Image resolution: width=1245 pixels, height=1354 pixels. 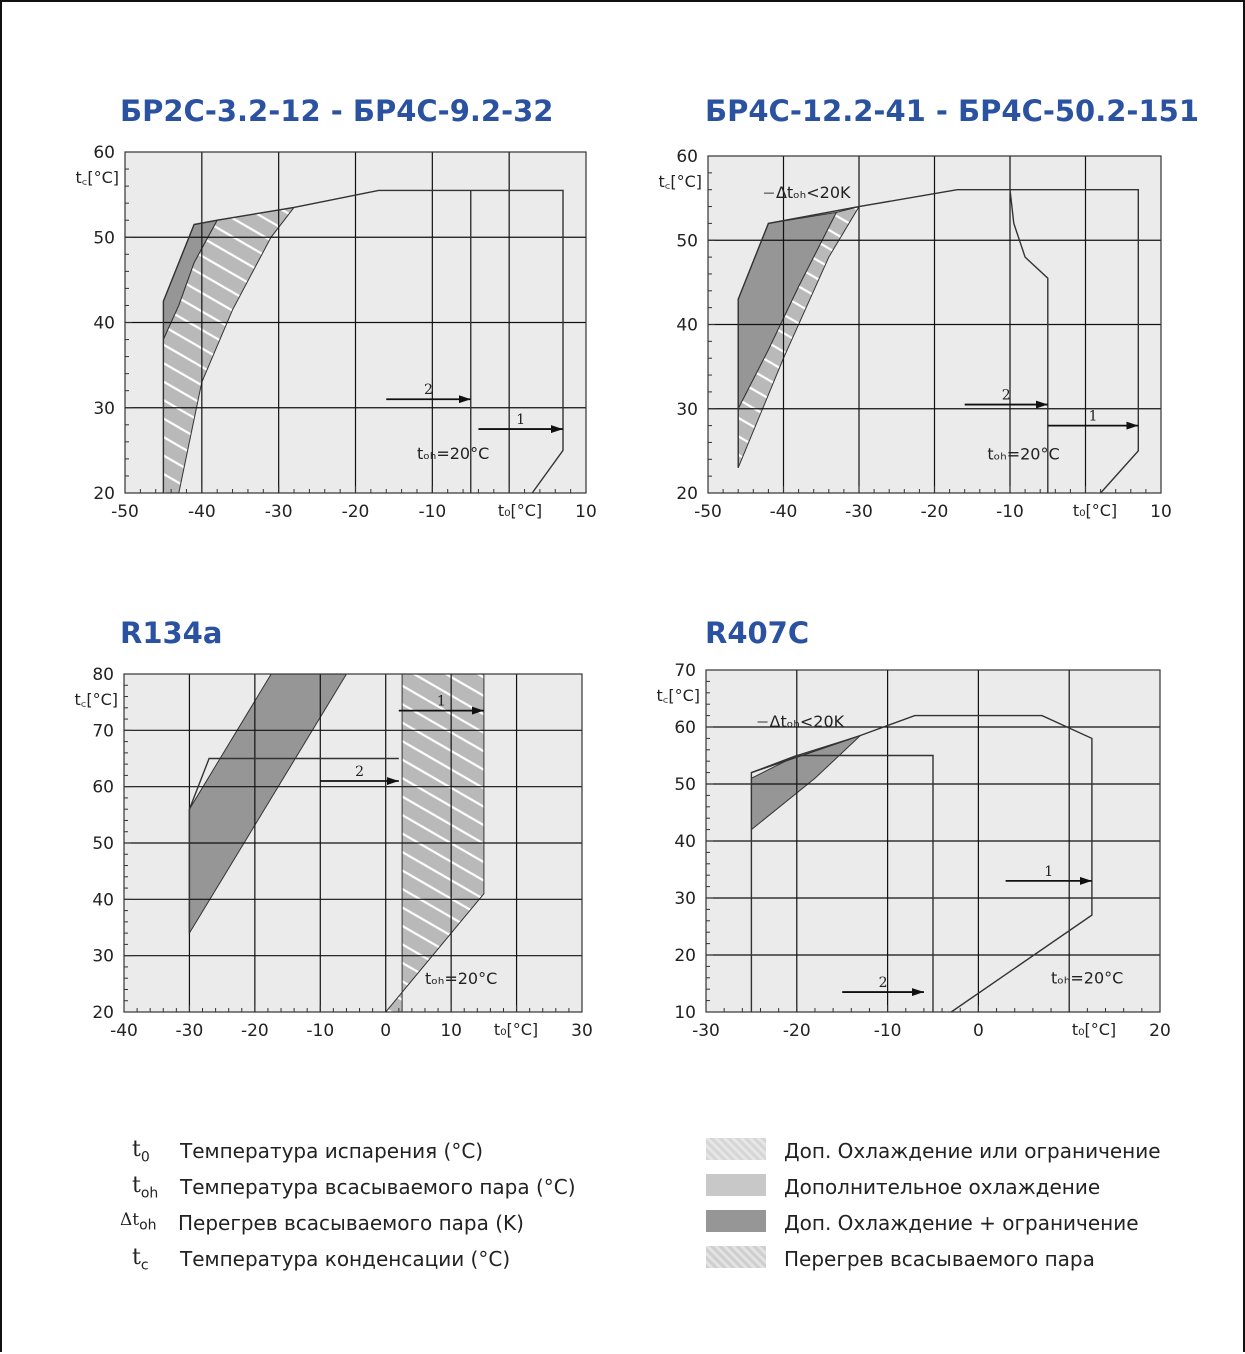 What do you see at coordinates (586, 512) in the screenshot?
I see `x-tick-label-1: 10` at bounding box center [586, 512].